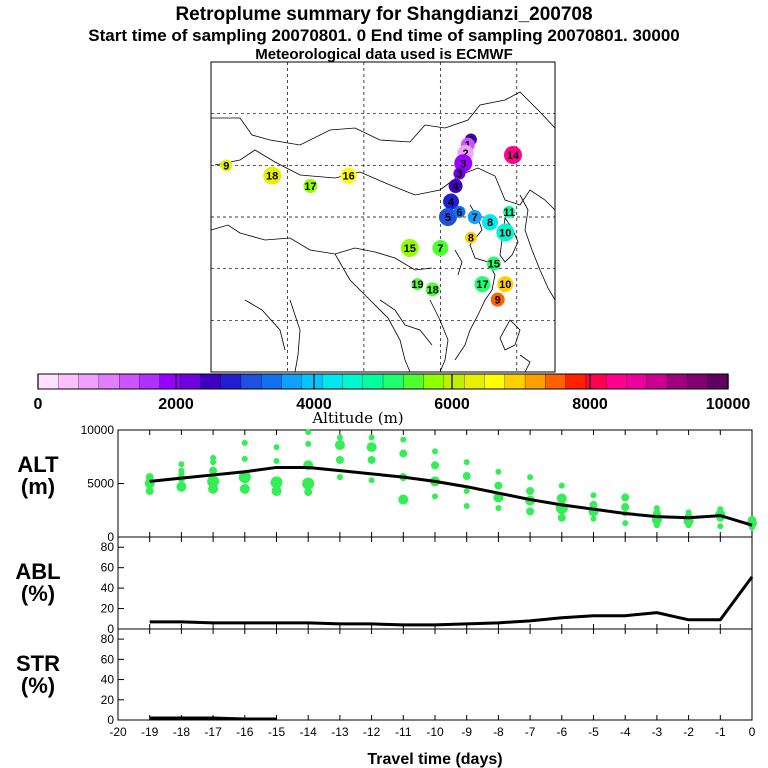  I want to click on plume-point-label: 2, so click(465, 154).